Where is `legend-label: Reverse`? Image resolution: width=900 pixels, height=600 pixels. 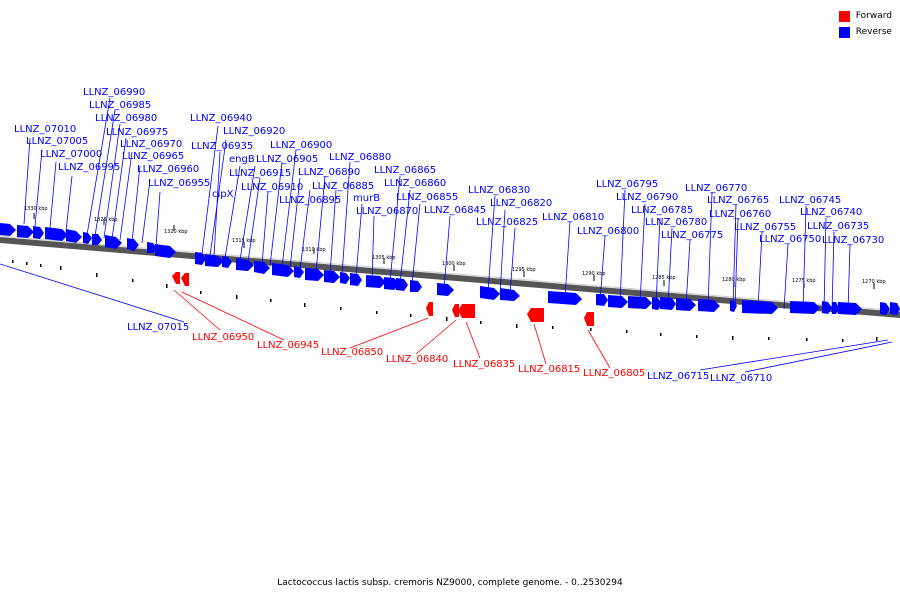
legend-label: Reverse is located at coordinates (873, 32).